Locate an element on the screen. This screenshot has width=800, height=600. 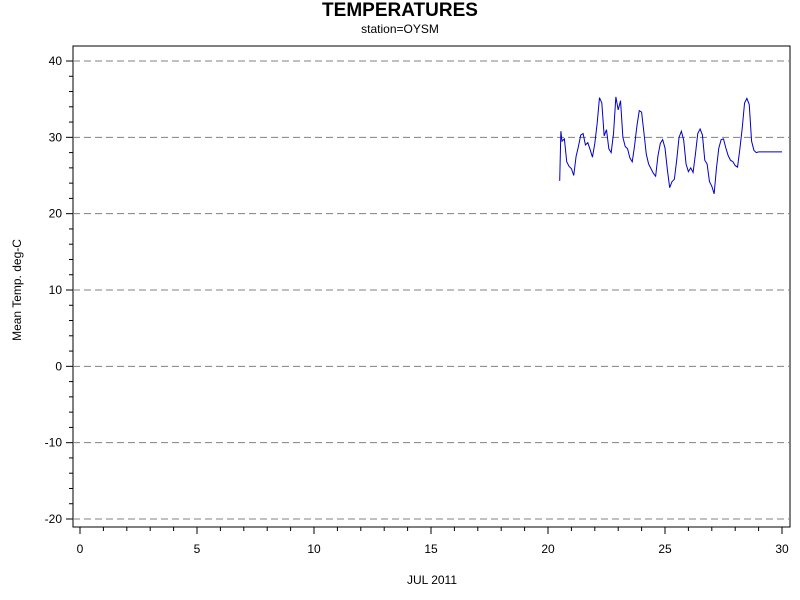
x-tick-label: 5 is located at coordinates (197, 549).